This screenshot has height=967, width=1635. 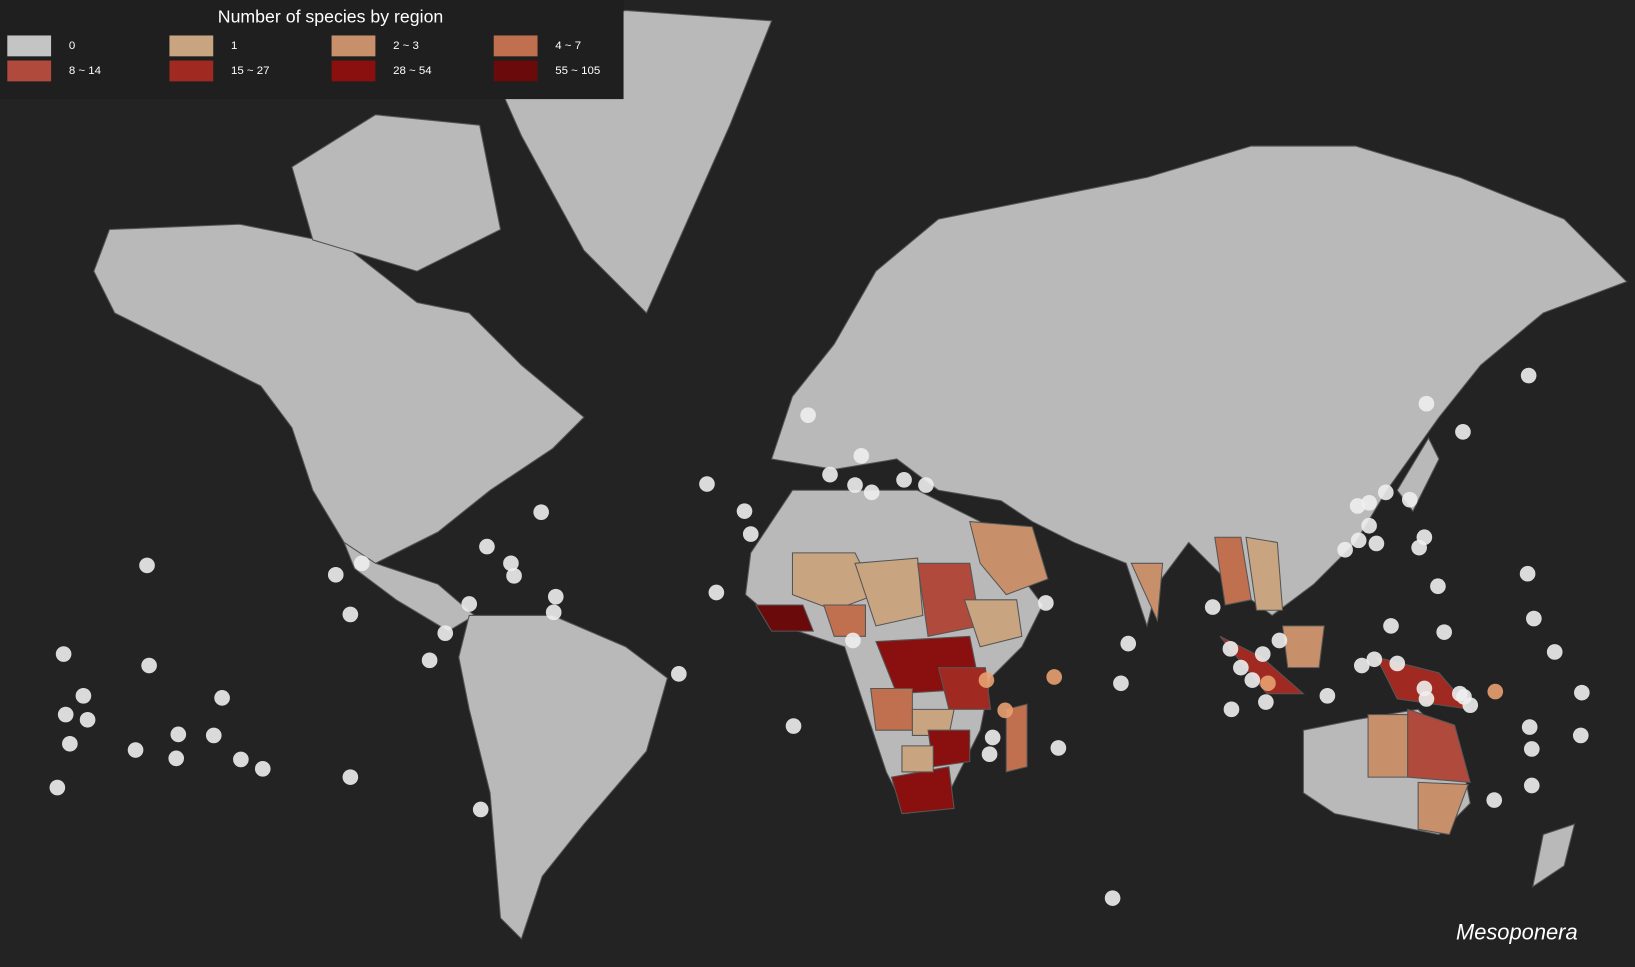 I want to click on central-america, so click(x=409, y=586).